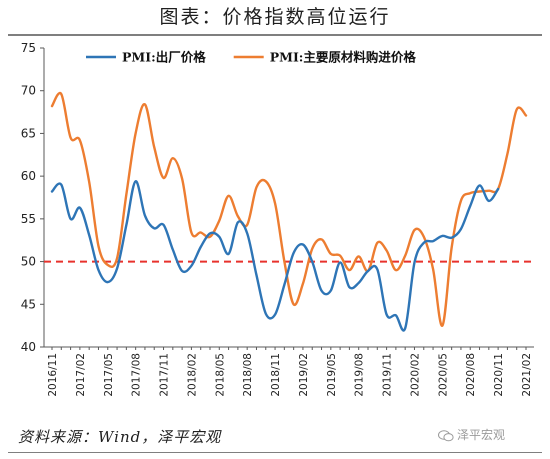  I want to click on x-tick-label: 2017/11, so click(165, 375).